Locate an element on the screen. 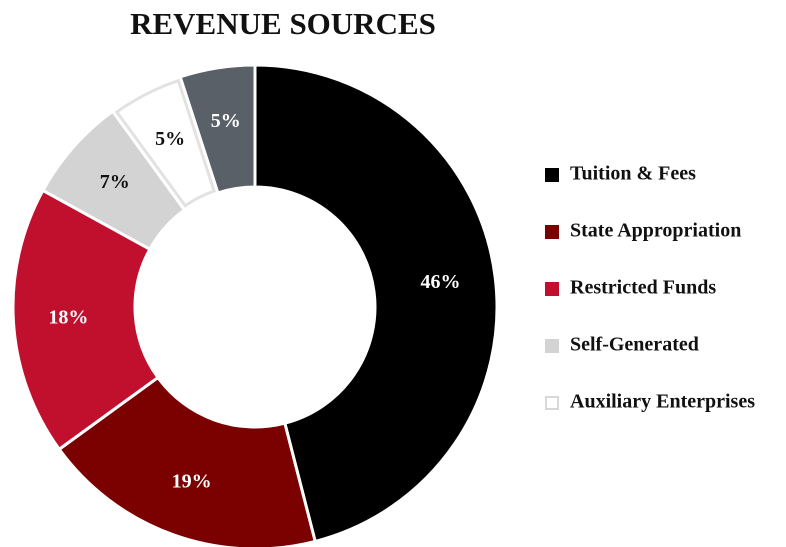  legend-label: State Appropriation is located at coordinates (655, 231).